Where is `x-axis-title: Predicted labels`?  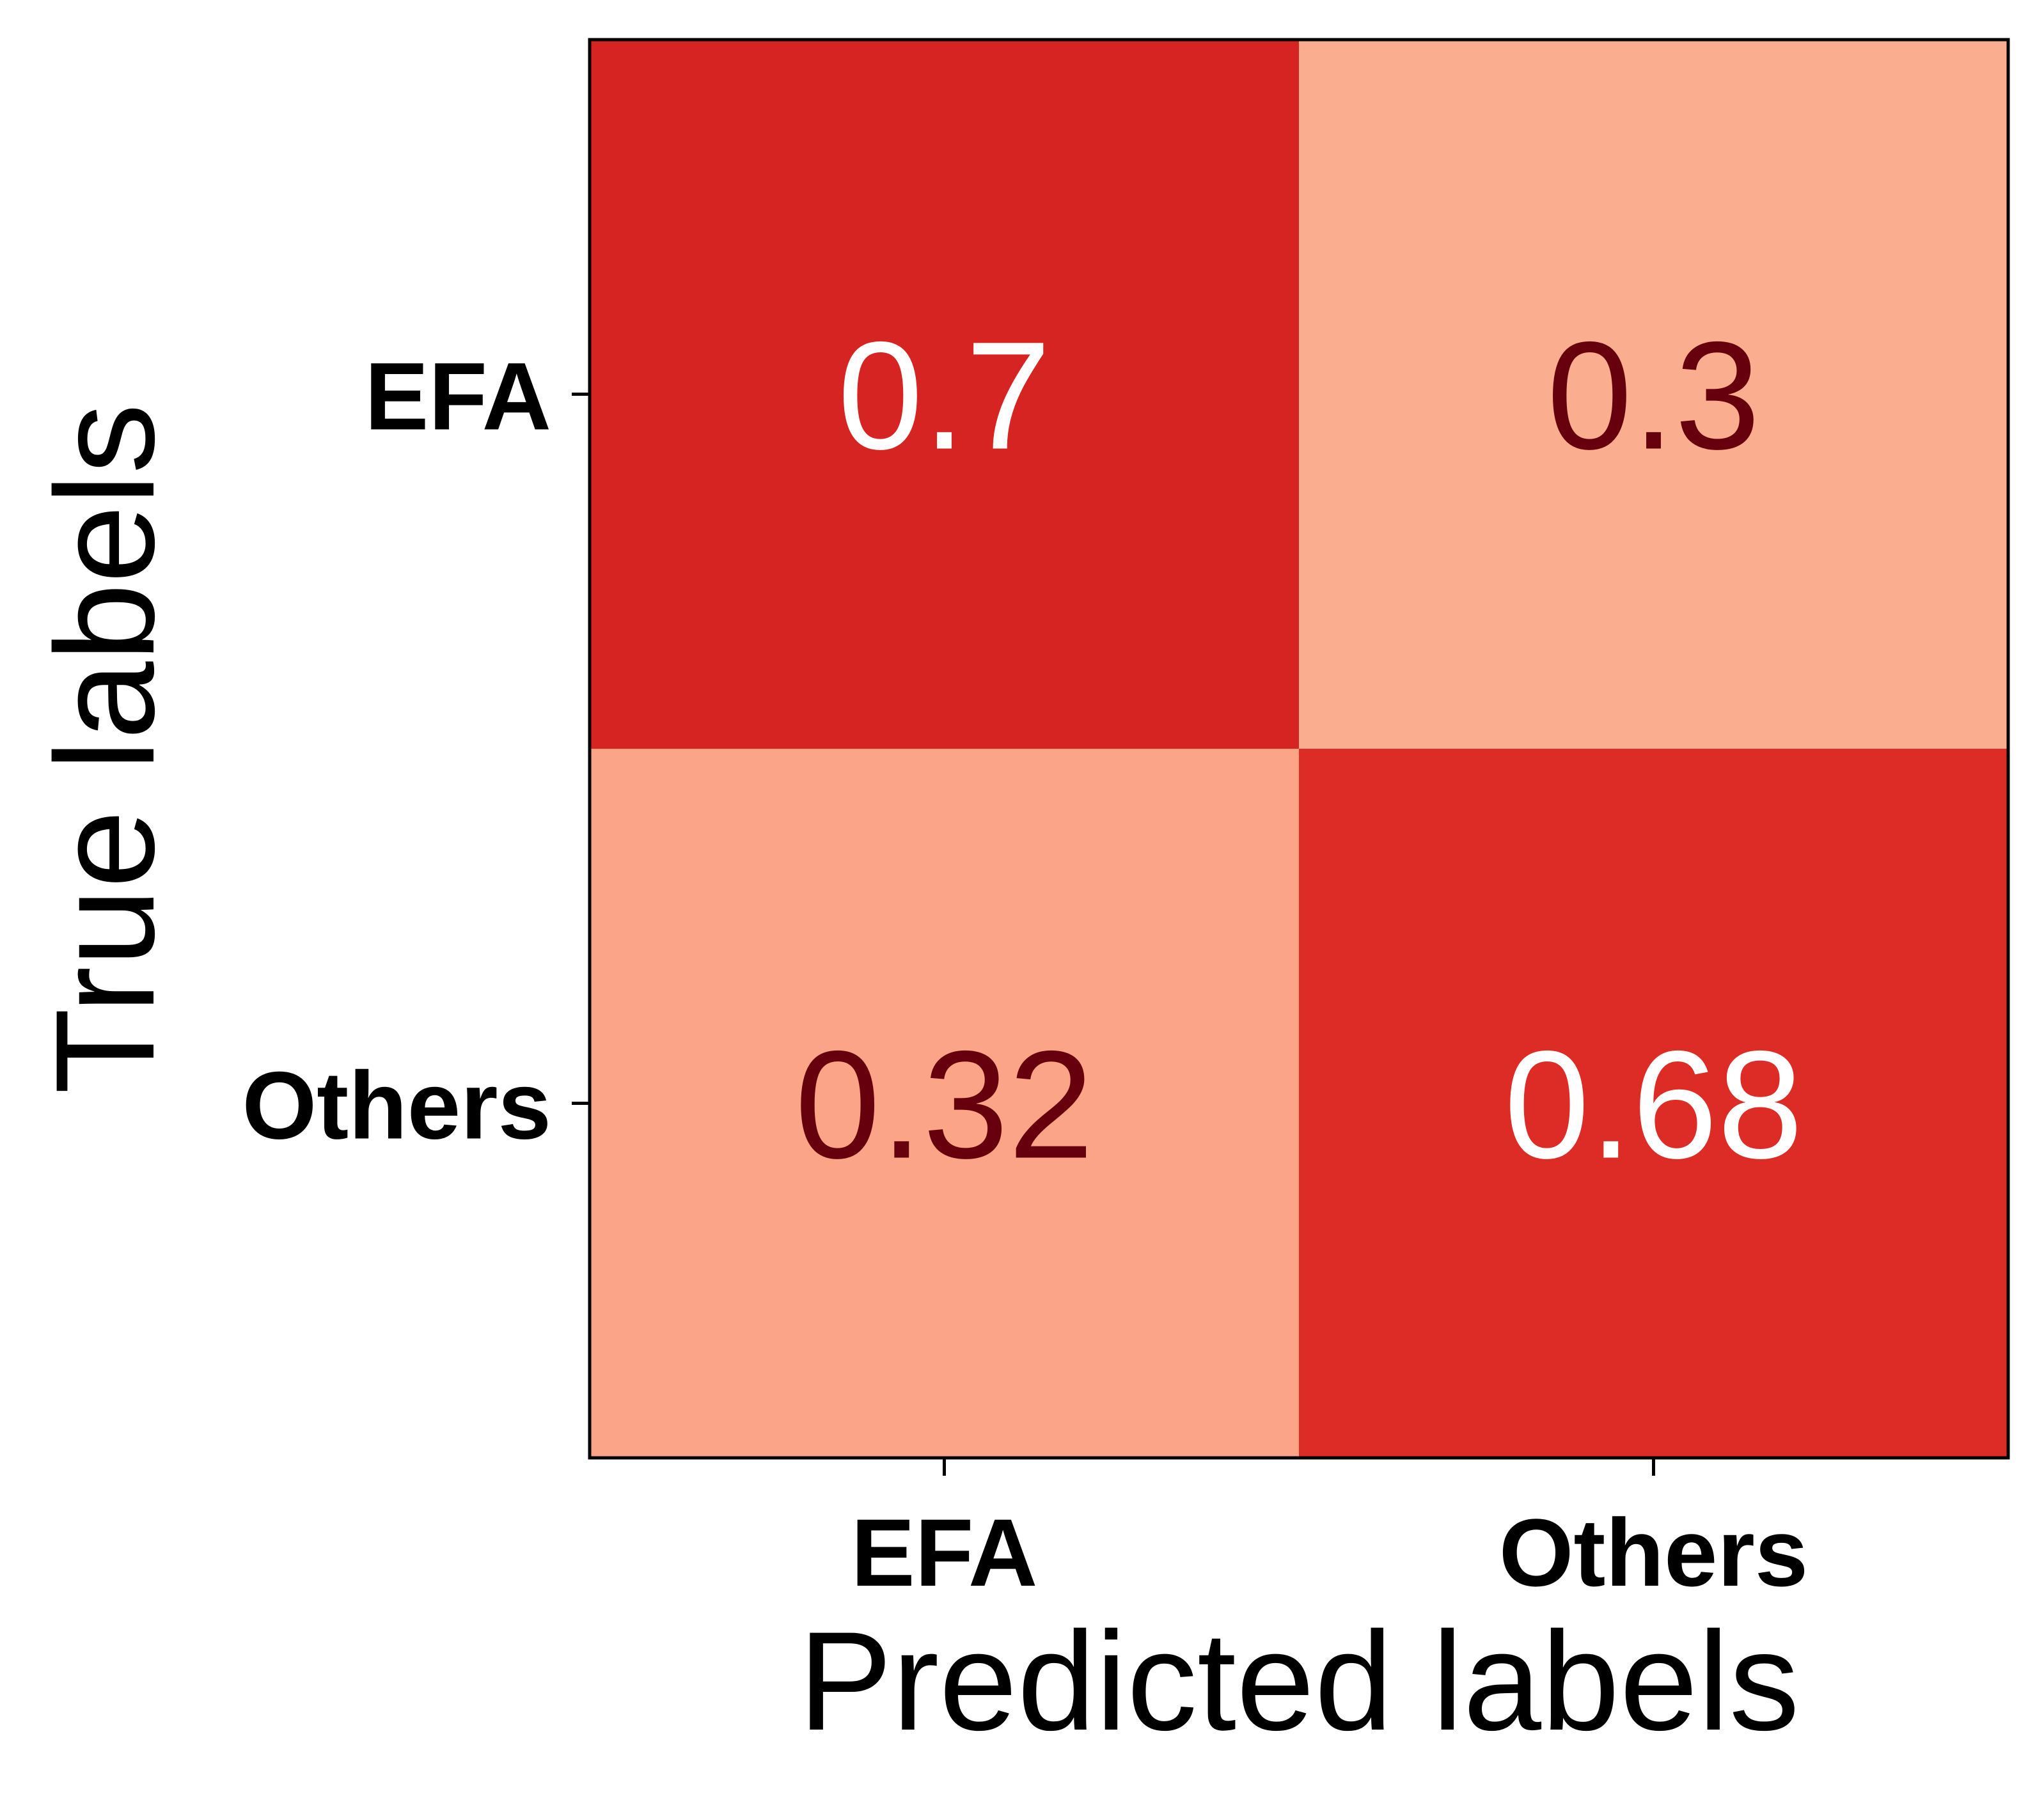
x-axis-title: Predicted labels is located at coordinates (1298, 1681).